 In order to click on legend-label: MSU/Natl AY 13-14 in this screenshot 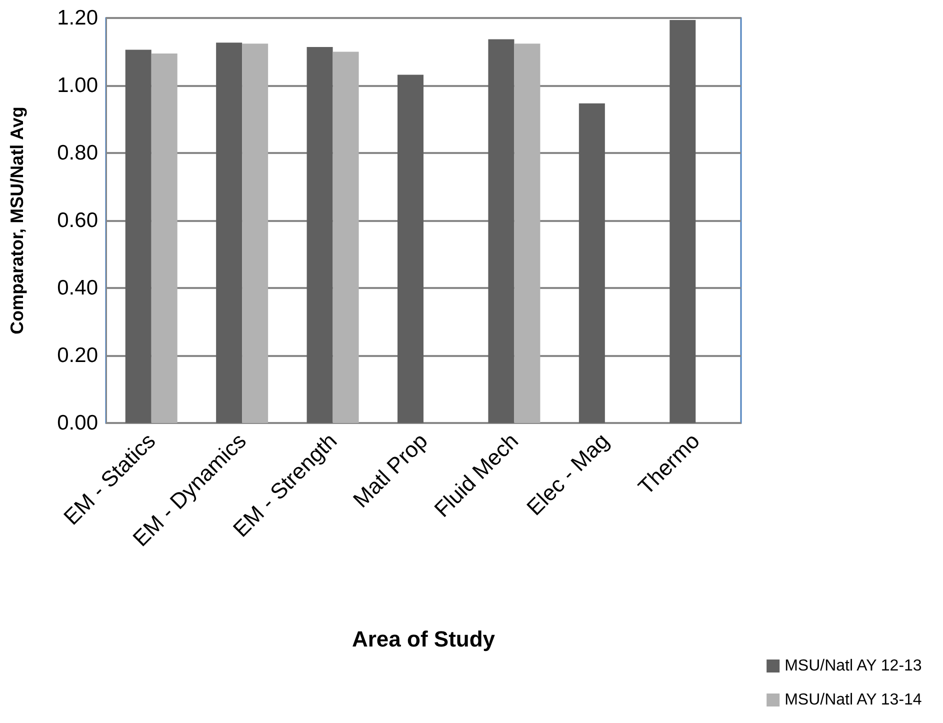, I will do `click(853, 700)`.